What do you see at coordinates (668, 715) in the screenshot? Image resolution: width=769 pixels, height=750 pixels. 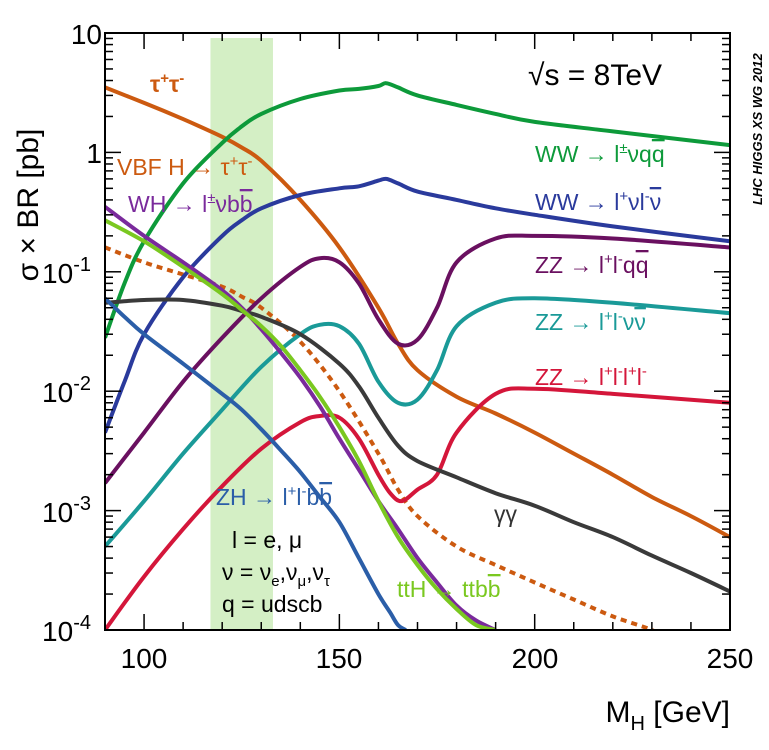 I see `x-axis-label: MH [GeV]` at bounding box center [668, 715].